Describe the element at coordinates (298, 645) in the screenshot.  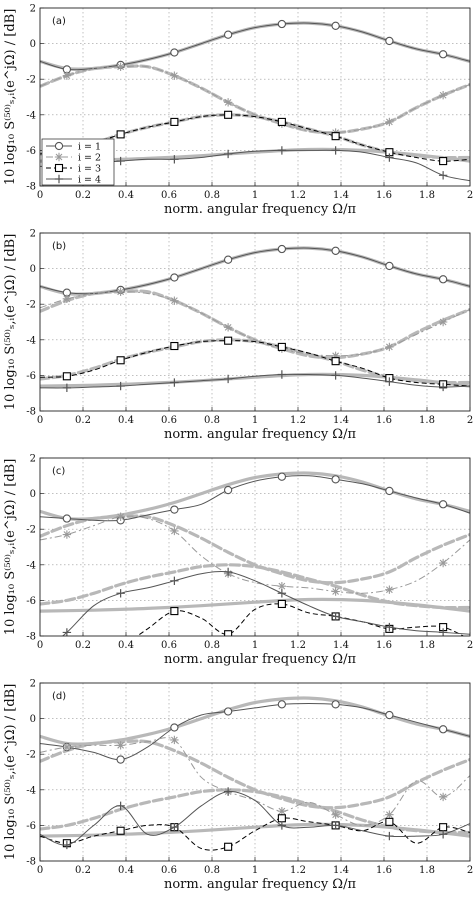
I see `x-tick-label: 1.2` at that location.